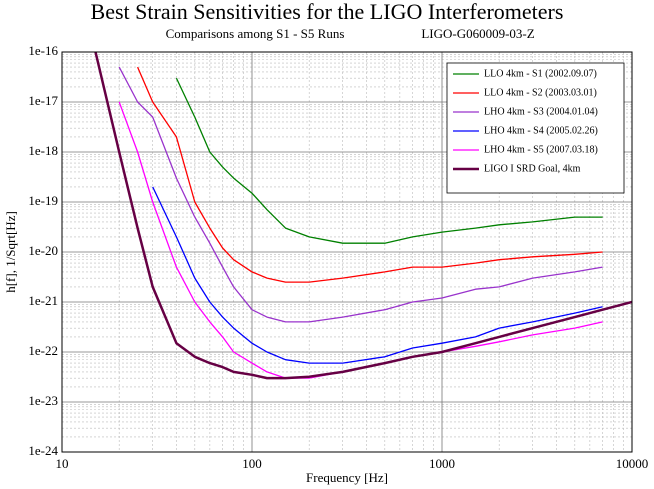 The width and height of the screenshot is (654, 489). Describe the element at coordinates (43, 50) in the screenshot. I see `y-tick-label: 1e-16` at that location.